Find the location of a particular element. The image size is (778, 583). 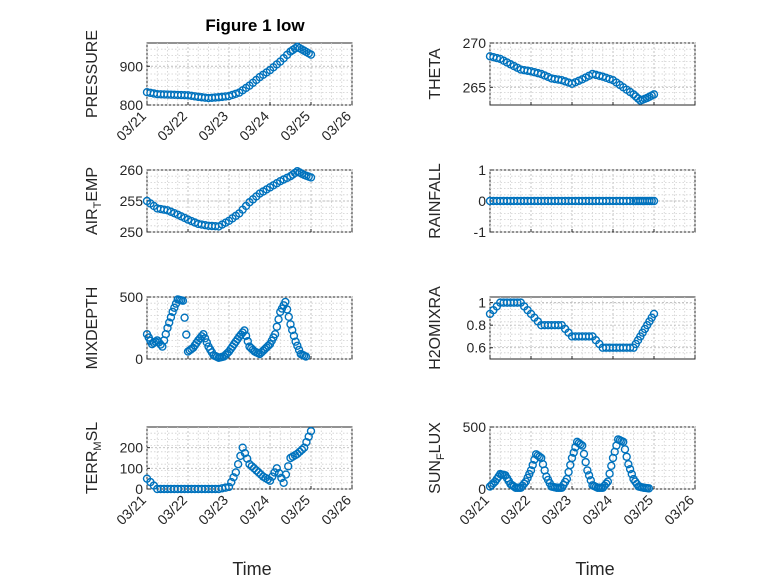

y-axis-label: RAINFALL is located at coordinates (435, 201).